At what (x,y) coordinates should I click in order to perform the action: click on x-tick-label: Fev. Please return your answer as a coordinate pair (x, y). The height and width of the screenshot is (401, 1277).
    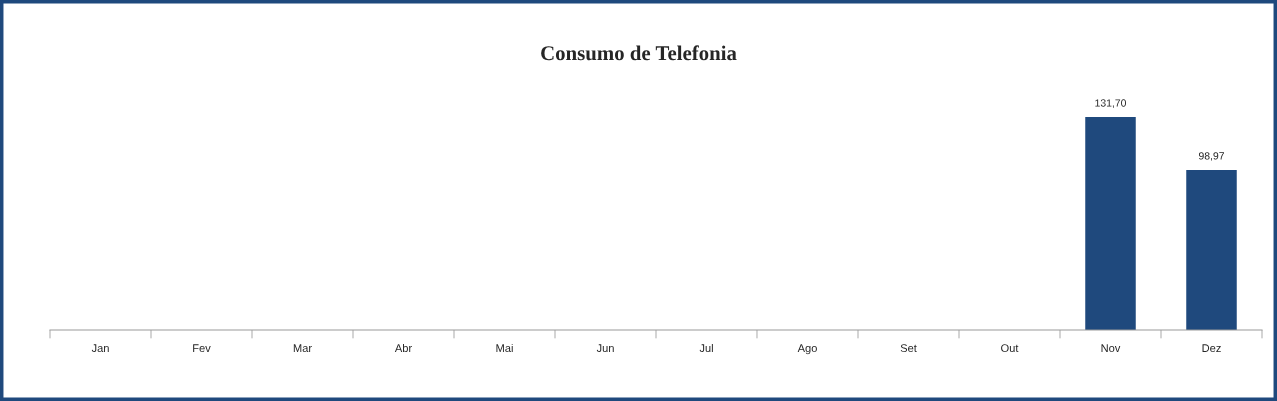
    Looking at the image, I should click on (202, 348).